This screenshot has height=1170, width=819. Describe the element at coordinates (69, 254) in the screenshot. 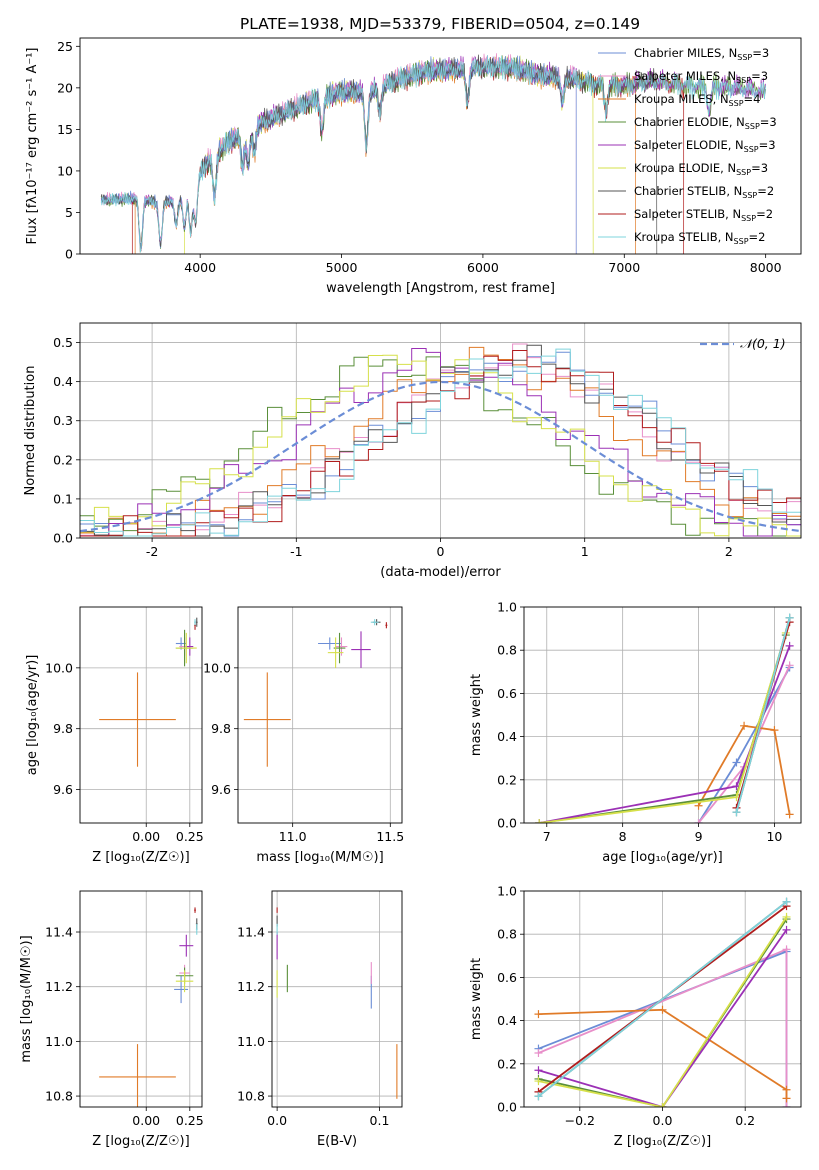

I see `y-tick-label: 0` at that location.